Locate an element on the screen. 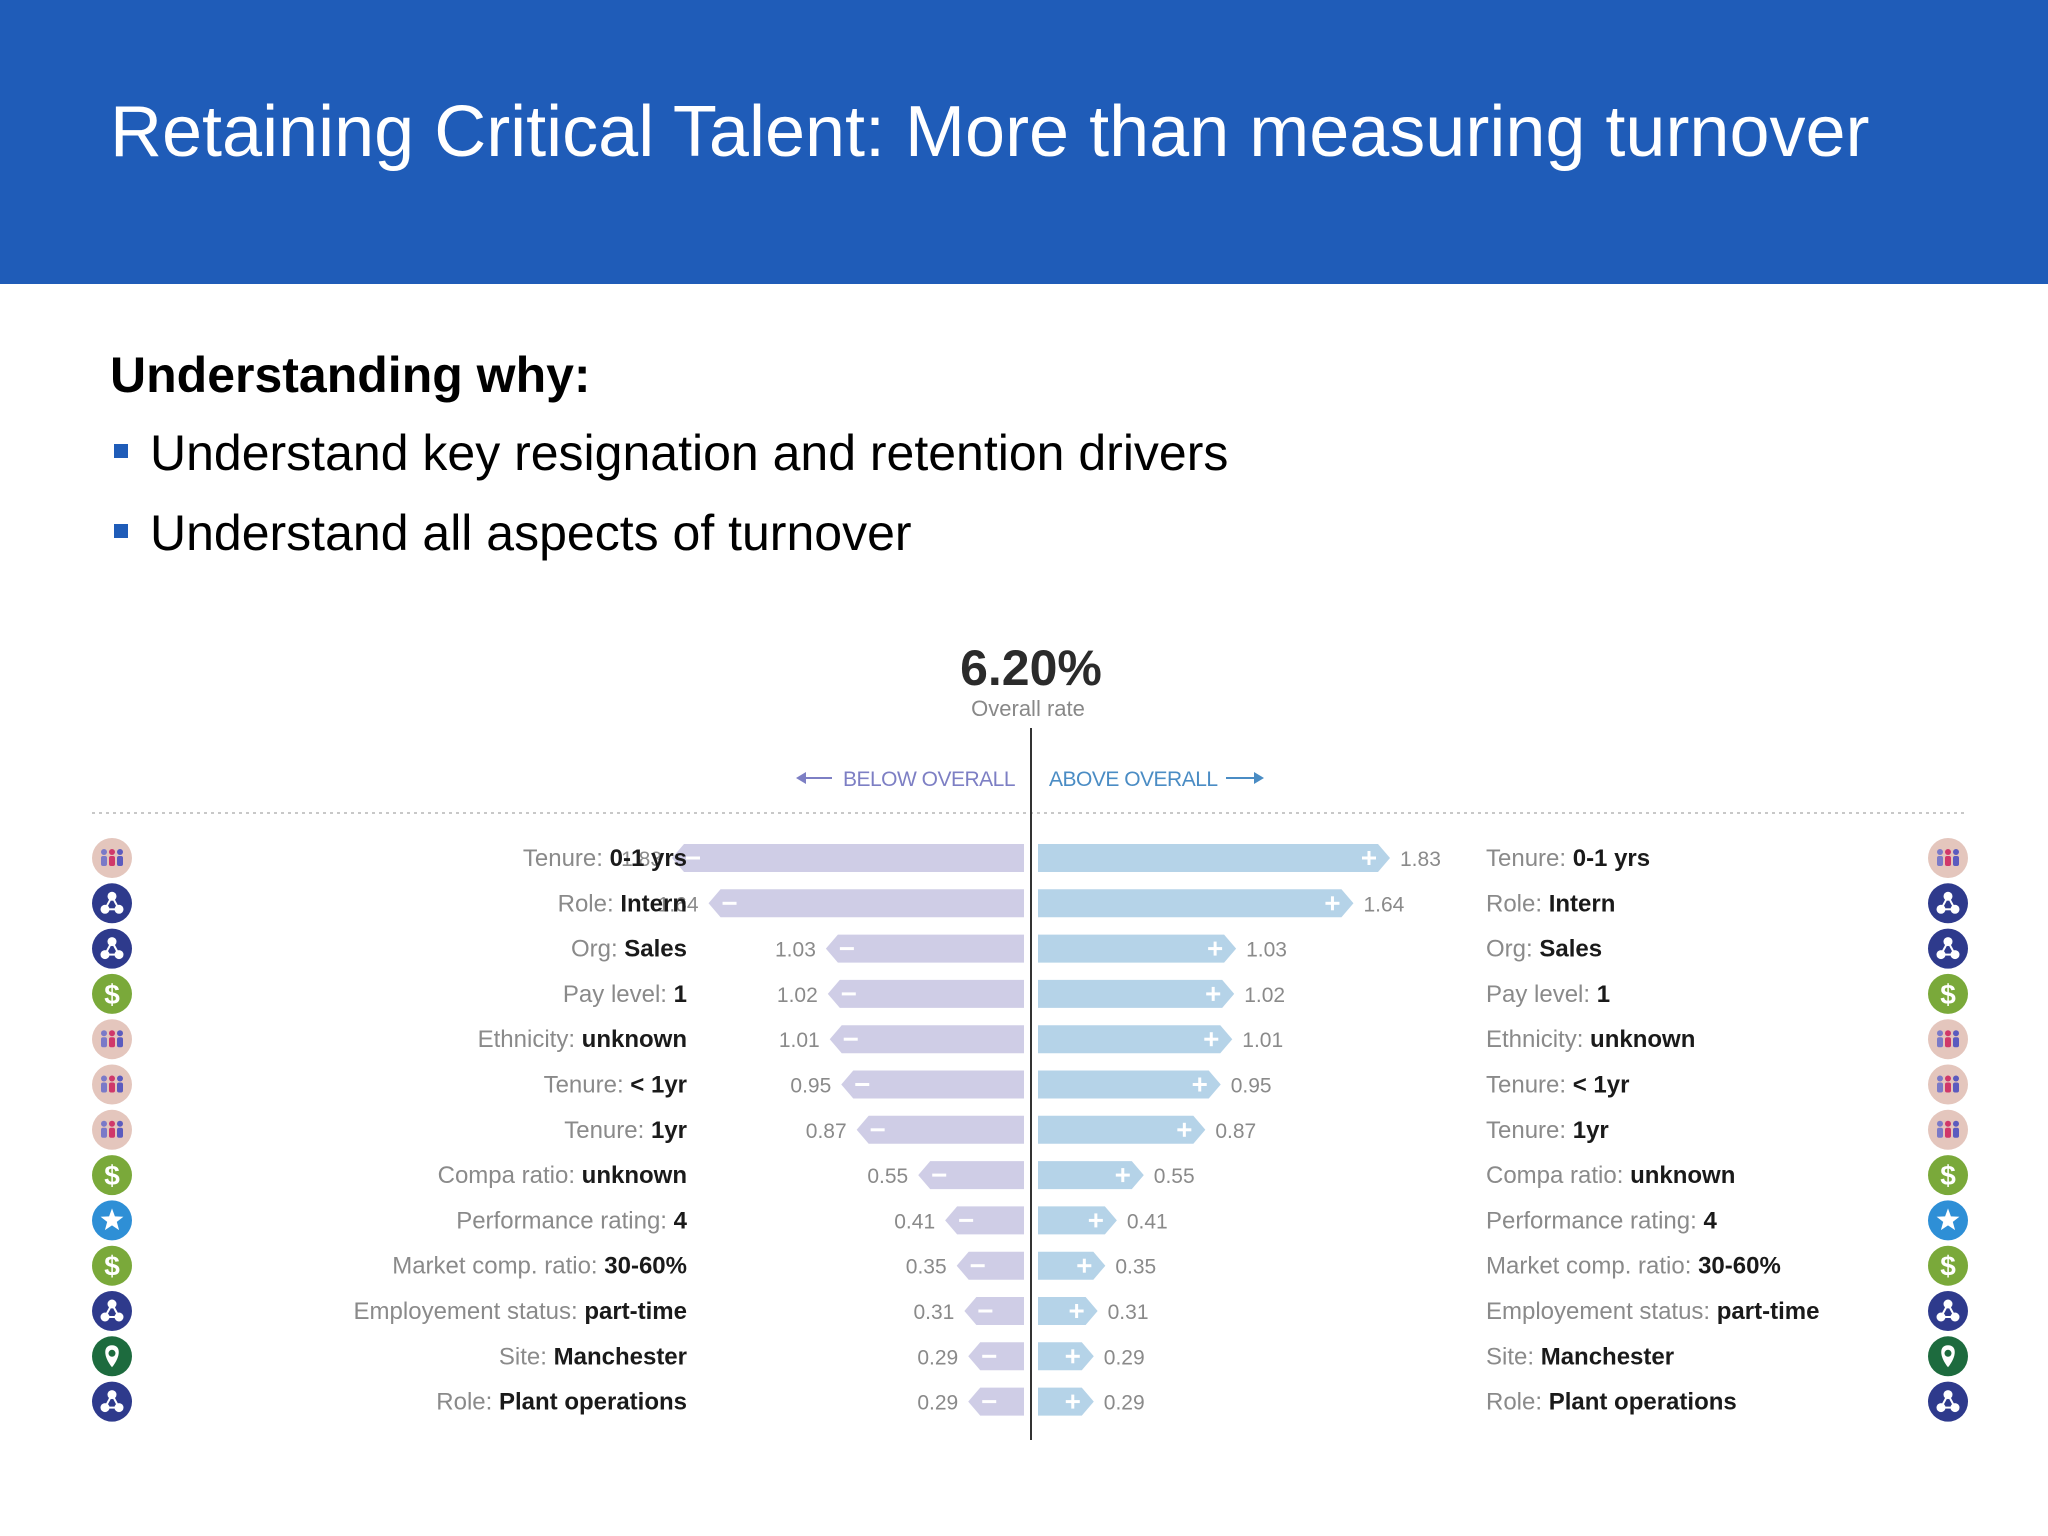  label-value: part-time is located at coordinates (635, 1311).